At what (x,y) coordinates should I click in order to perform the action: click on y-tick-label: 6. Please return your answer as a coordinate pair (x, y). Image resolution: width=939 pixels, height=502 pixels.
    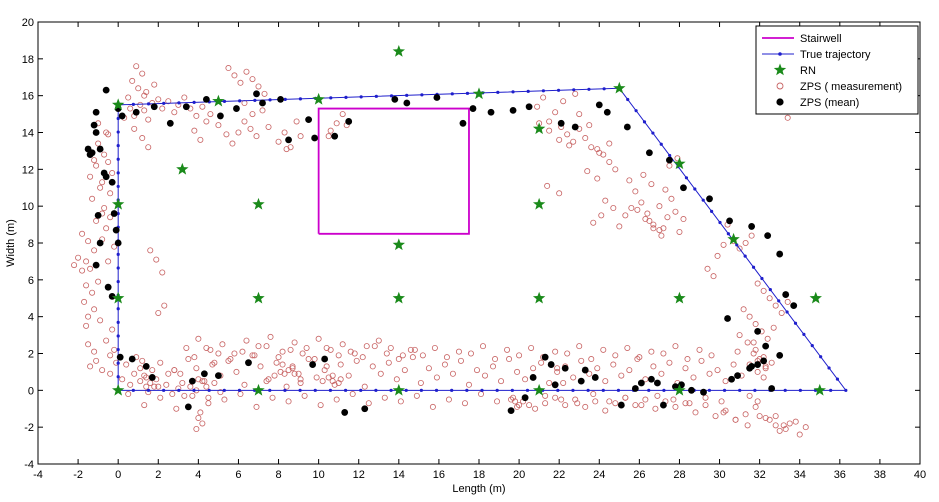
    Looking at the image, I should click on (31, 281).